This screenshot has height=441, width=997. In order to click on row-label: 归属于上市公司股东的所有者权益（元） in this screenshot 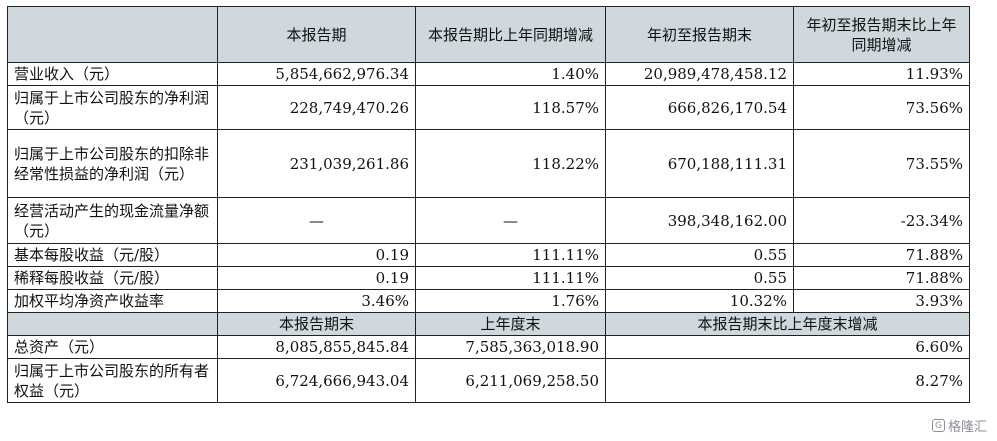, I will do `click(112, 380)`.